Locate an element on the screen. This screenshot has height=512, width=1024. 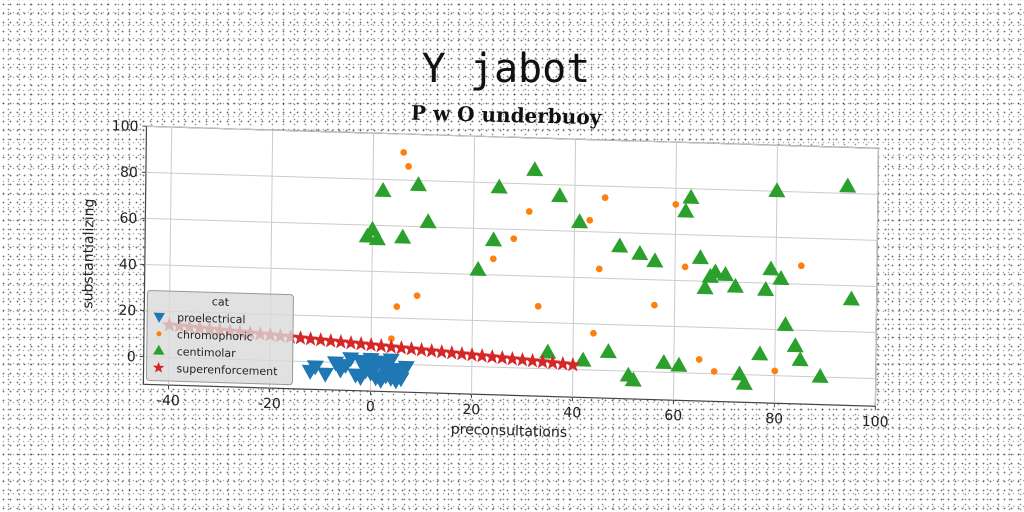
y-tick-label: 60 is located at coordinates (128, 219).